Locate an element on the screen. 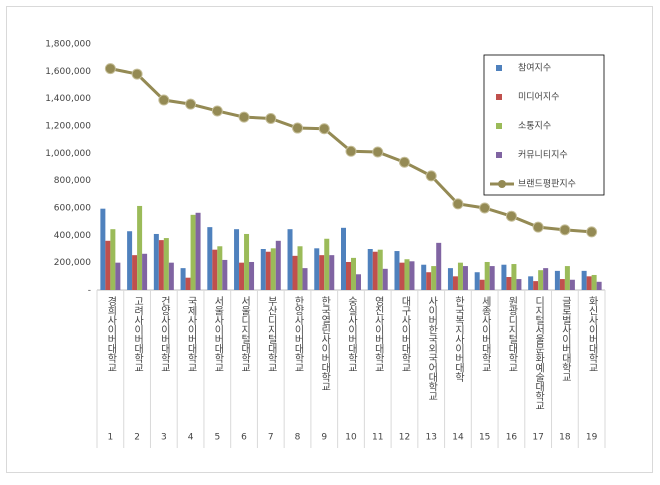 The height and width of the screenshot is (485, 660). x-tick-label: 서울사이버대학교 is located at coordinates (218, 334).